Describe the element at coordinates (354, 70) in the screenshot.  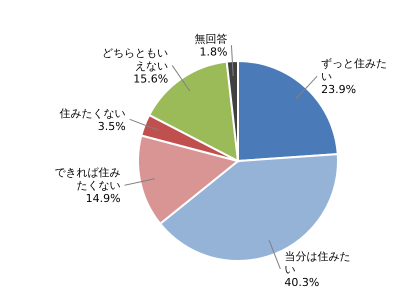
I see `slice-label: ずっと住みたい` at that location.